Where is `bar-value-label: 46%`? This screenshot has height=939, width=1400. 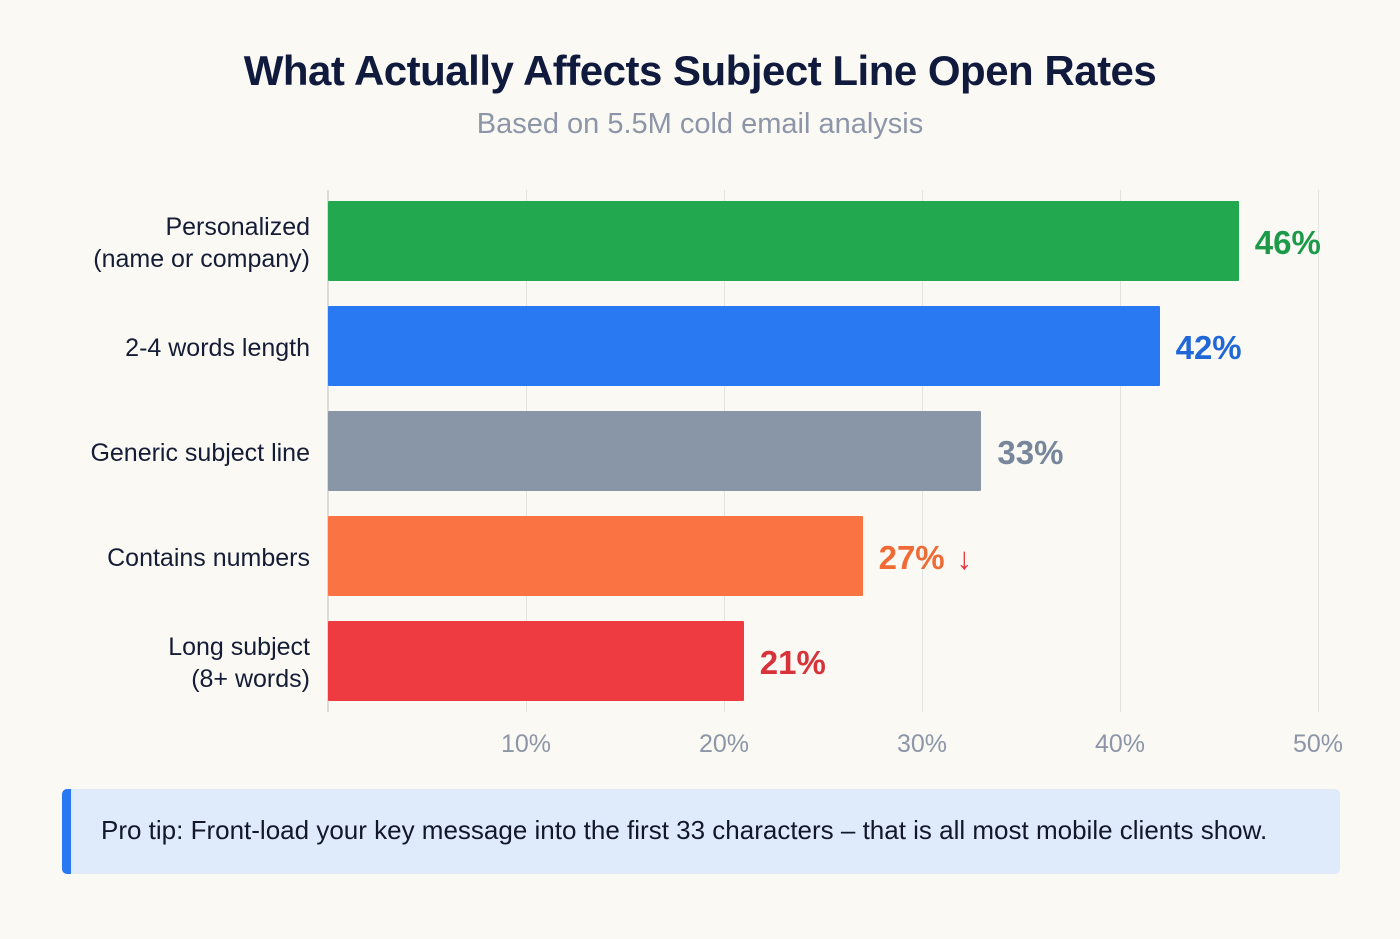 bar-value-label: 46% is located at coordinates (1288, 243).